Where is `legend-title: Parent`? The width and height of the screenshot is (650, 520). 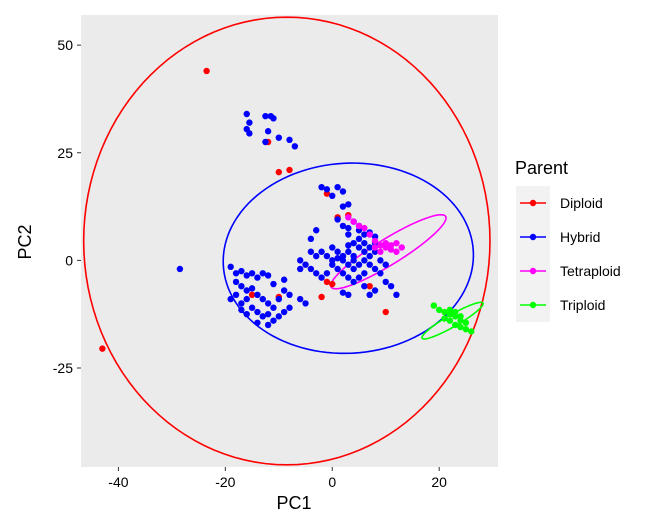 legend-title: Parent is located at coordinates (541, 168).